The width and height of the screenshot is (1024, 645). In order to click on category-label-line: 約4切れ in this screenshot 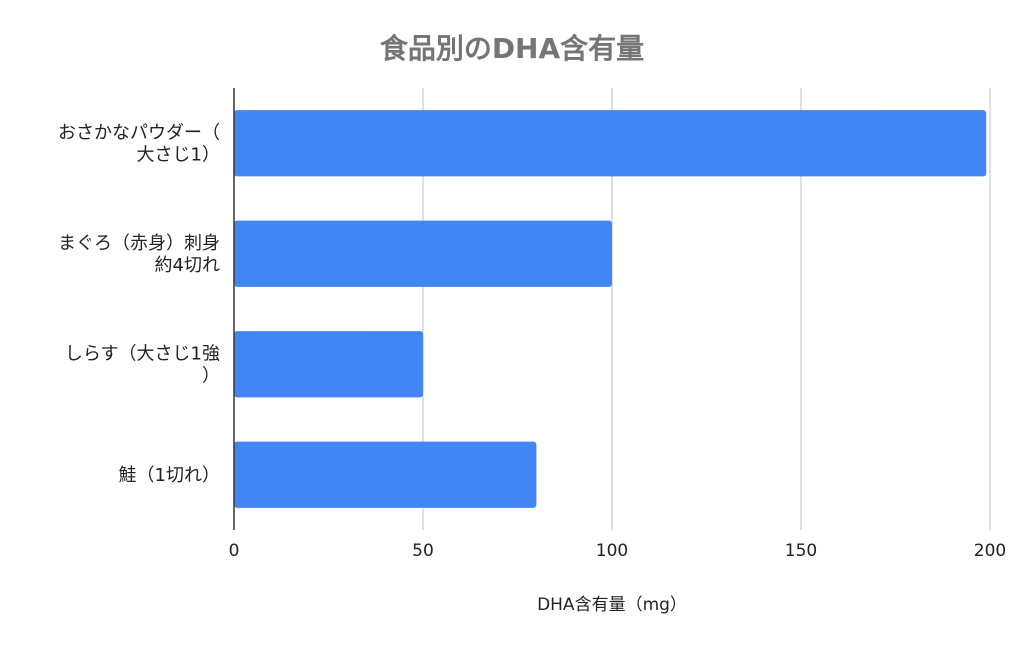, I will do `click(187, 265)`.